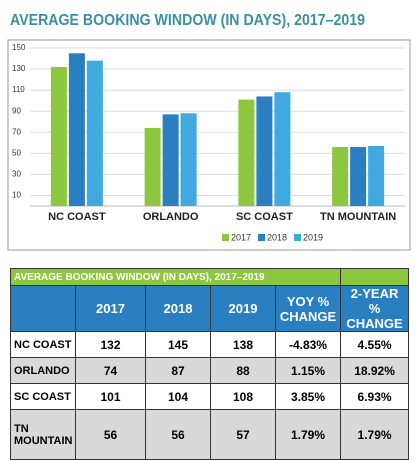 The width and height of the screenshot is (420, 461). What do you see at coordinates (178, 344) in the screenshot?
I see `table-cell: 145` at bounding box center [178, 344].